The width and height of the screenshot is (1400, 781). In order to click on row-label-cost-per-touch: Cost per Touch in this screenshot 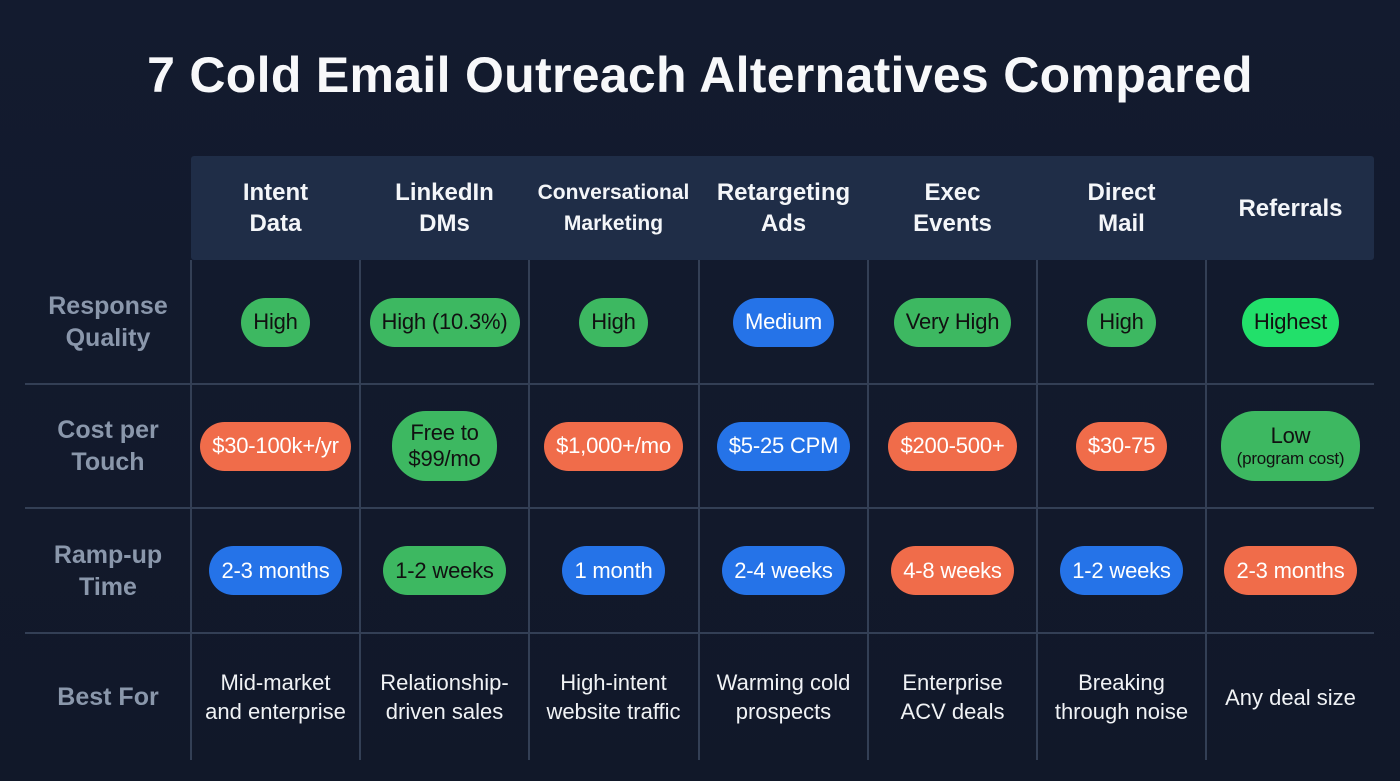, I will do `click(108, 446)`.